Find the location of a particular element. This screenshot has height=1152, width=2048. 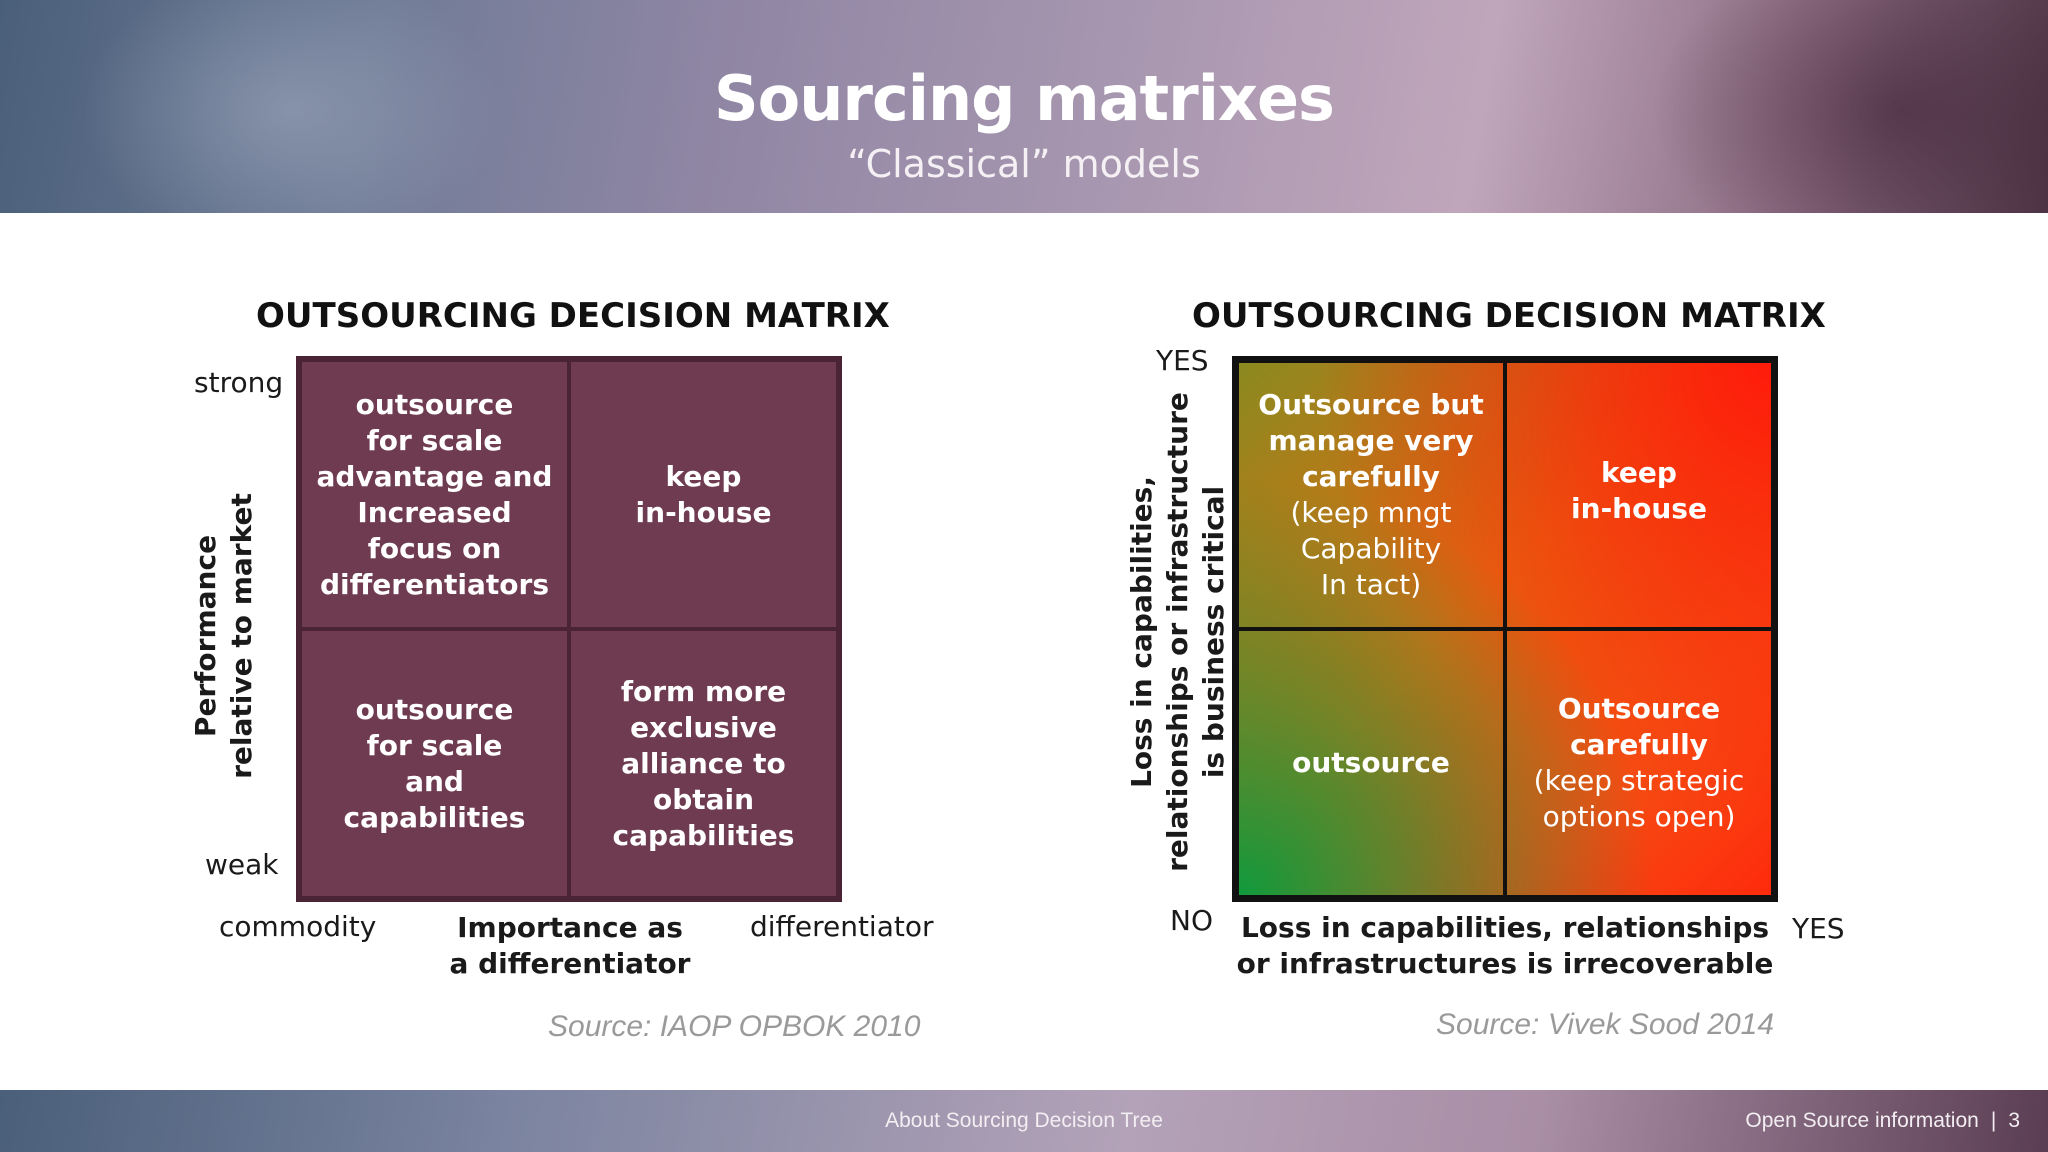

footer-bar is located at coordinates (1024, 1121).